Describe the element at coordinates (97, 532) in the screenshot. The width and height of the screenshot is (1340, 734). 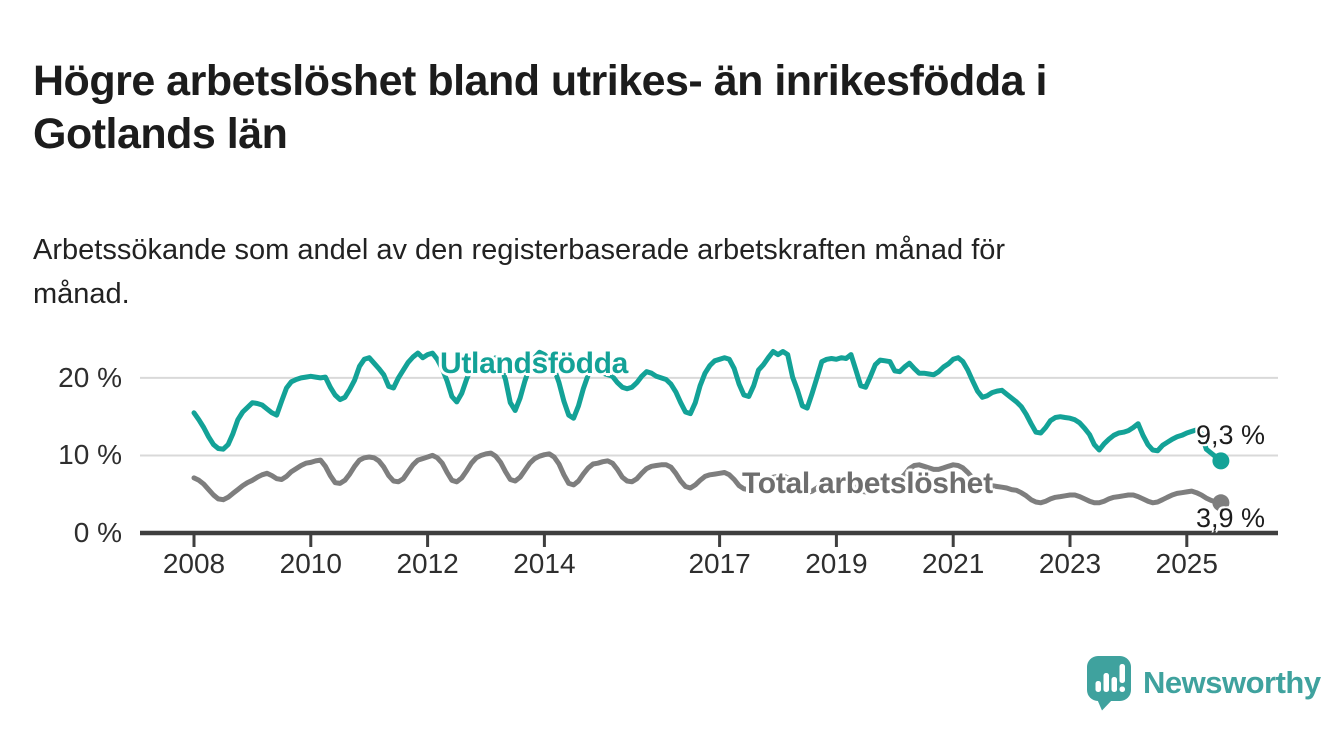
I see `y-axis-tick-label: 0 %` at that location.